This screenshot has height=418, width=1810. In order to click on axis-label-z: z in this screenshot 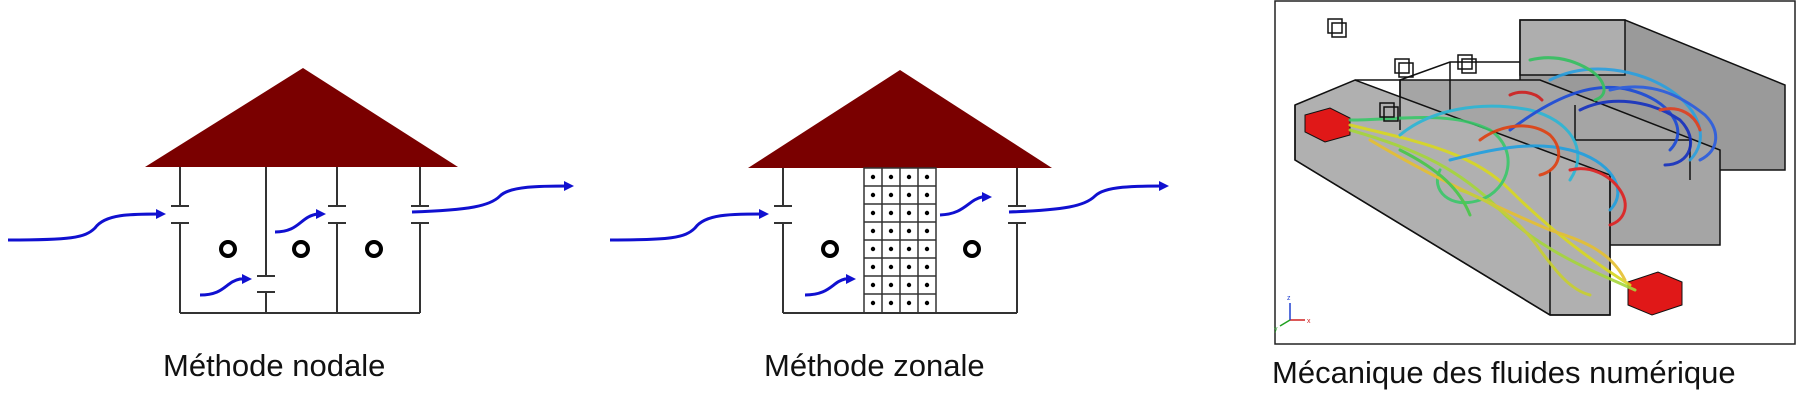, I will do `click(1289, 298)`.